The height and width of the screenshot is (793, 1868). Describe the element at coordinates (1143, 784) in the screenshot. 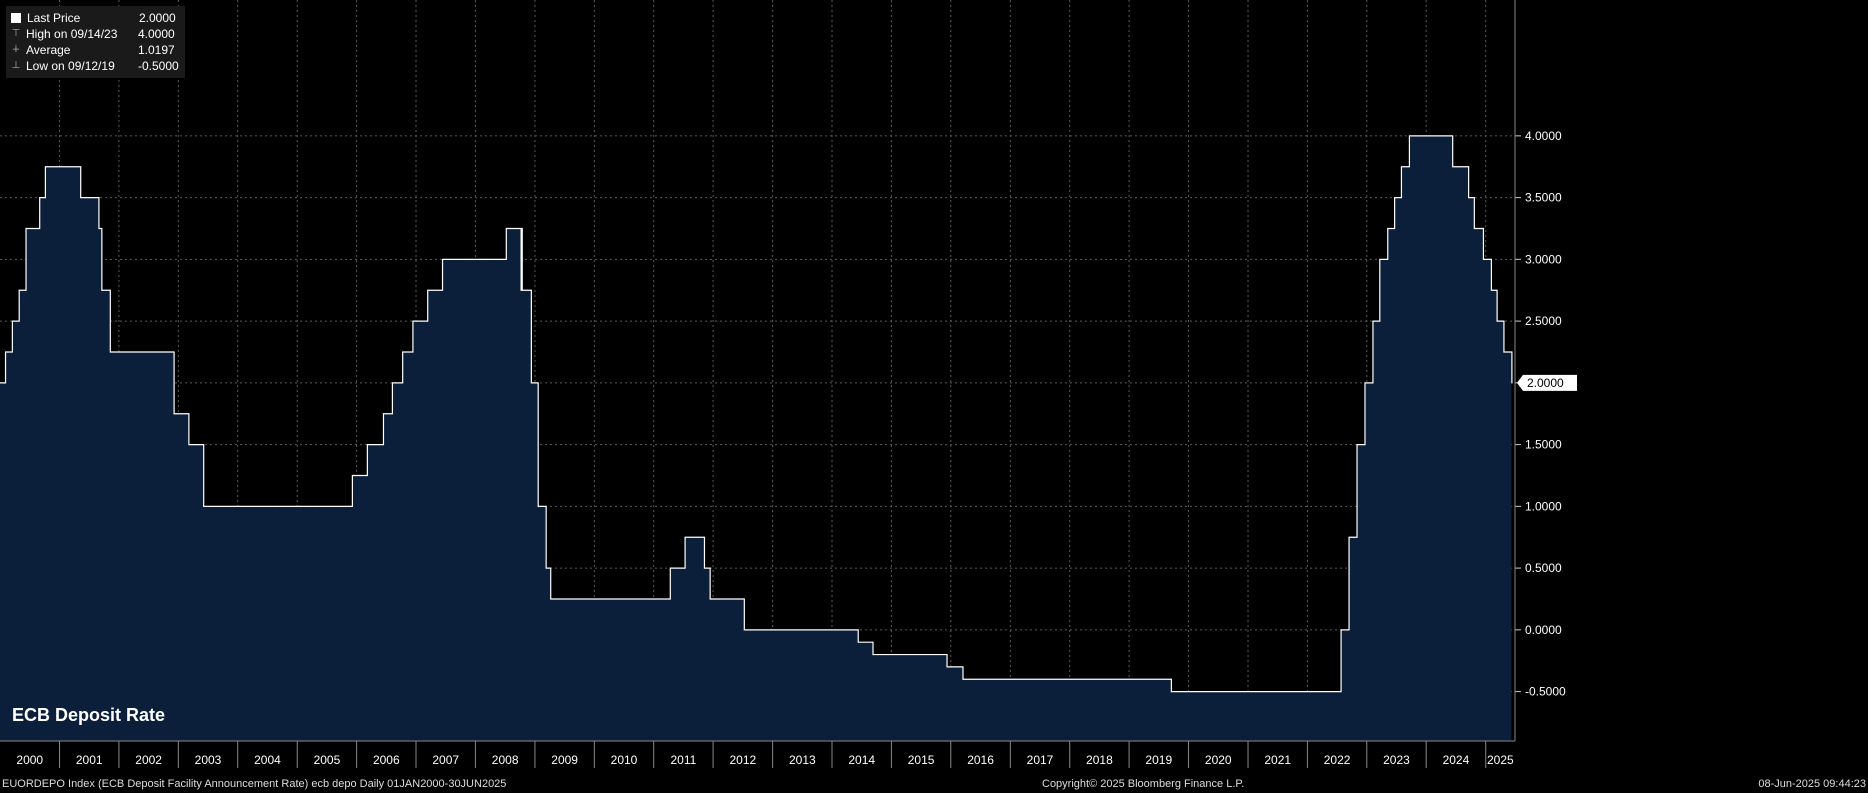

I see `footer-copyright: Copyright© 2025 Bloomberg Finance L.P.` at that location.